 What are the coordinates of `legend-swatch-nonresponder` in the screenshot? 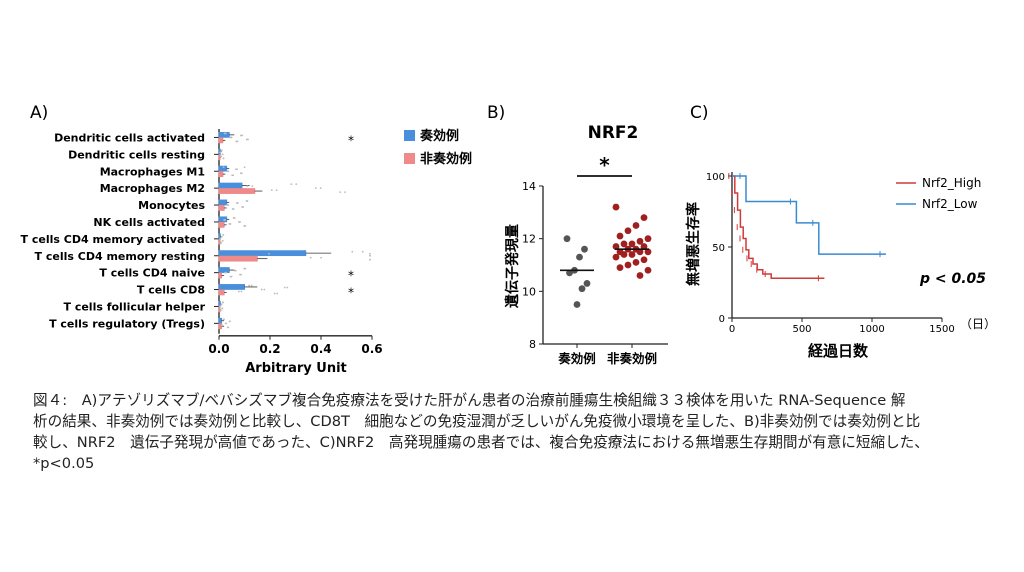 It's located at (409, 158).